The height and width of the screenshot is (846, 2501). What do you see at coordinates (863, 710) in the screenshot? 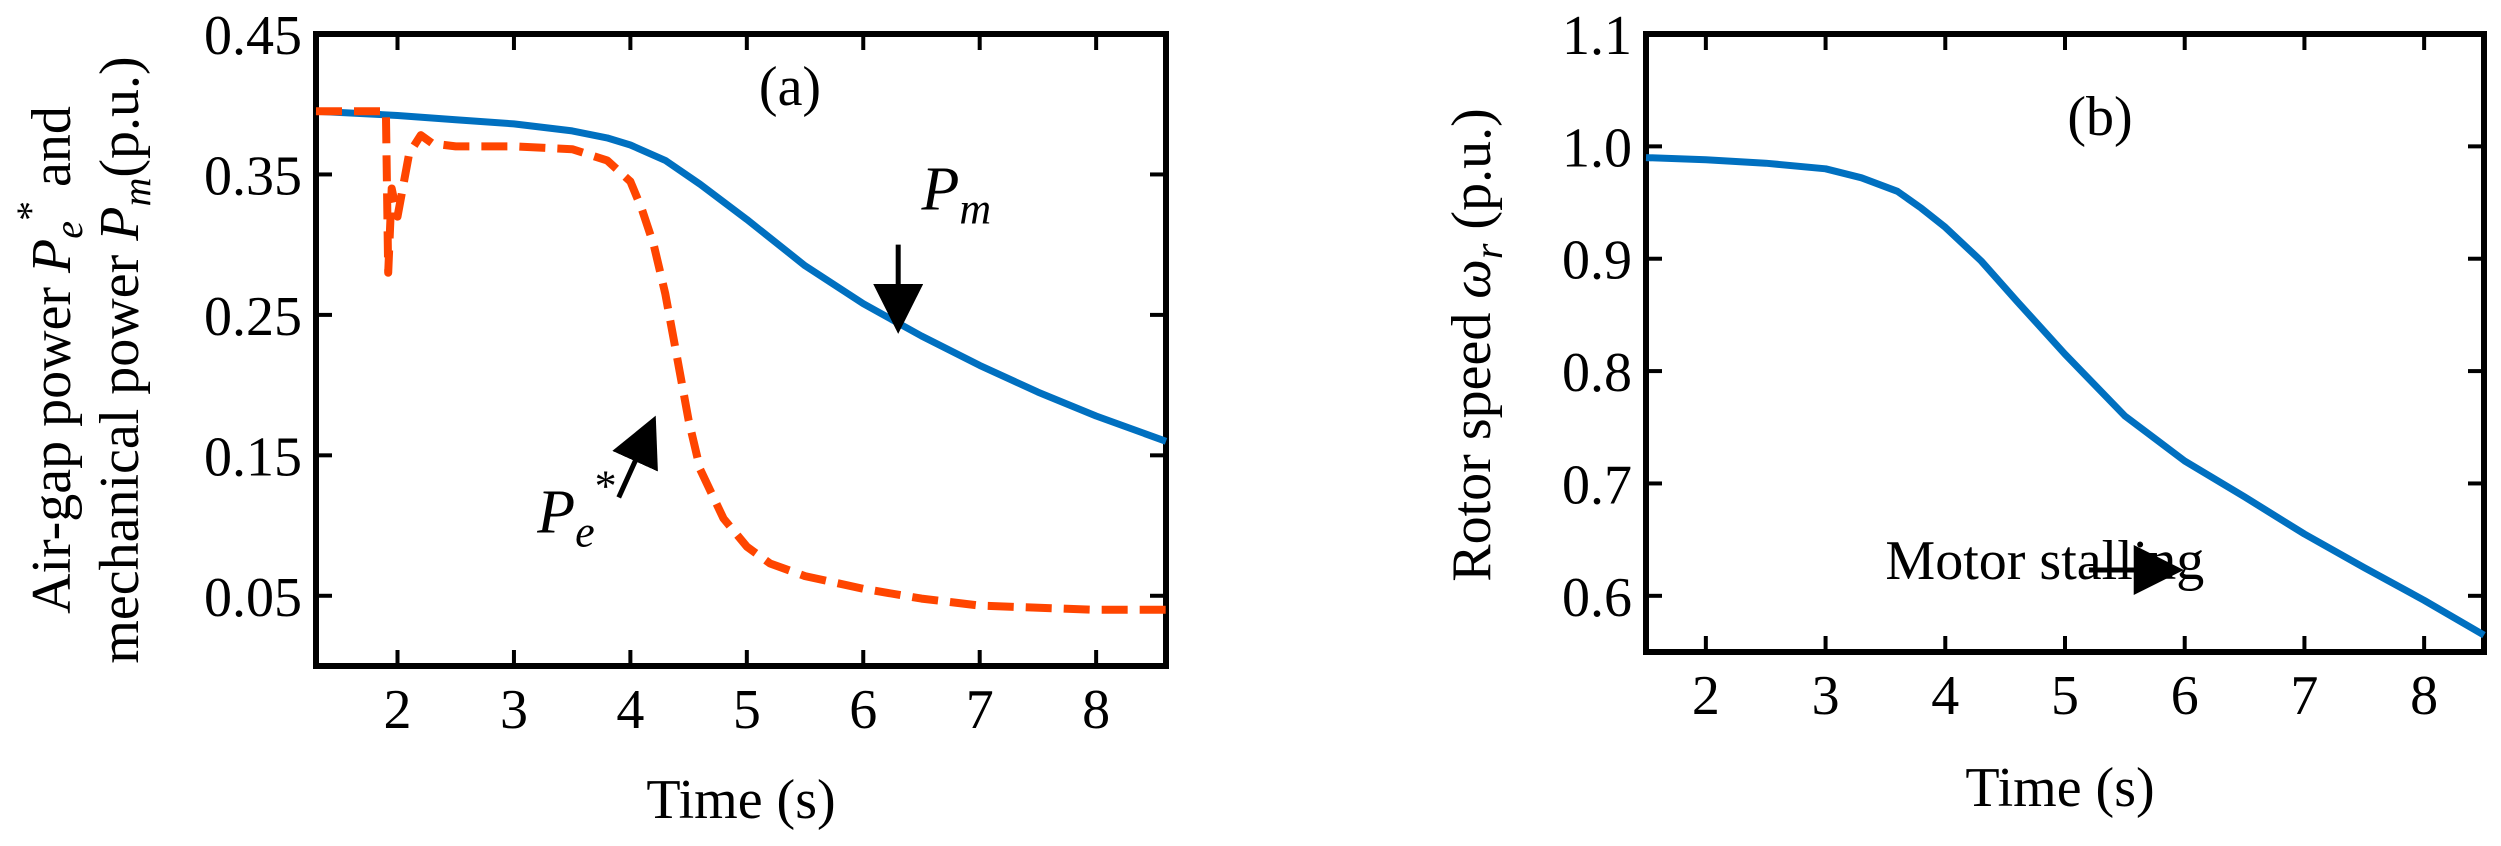
I see `chart-a-xtick-label-4: 6` at bounding box center [863, 710].